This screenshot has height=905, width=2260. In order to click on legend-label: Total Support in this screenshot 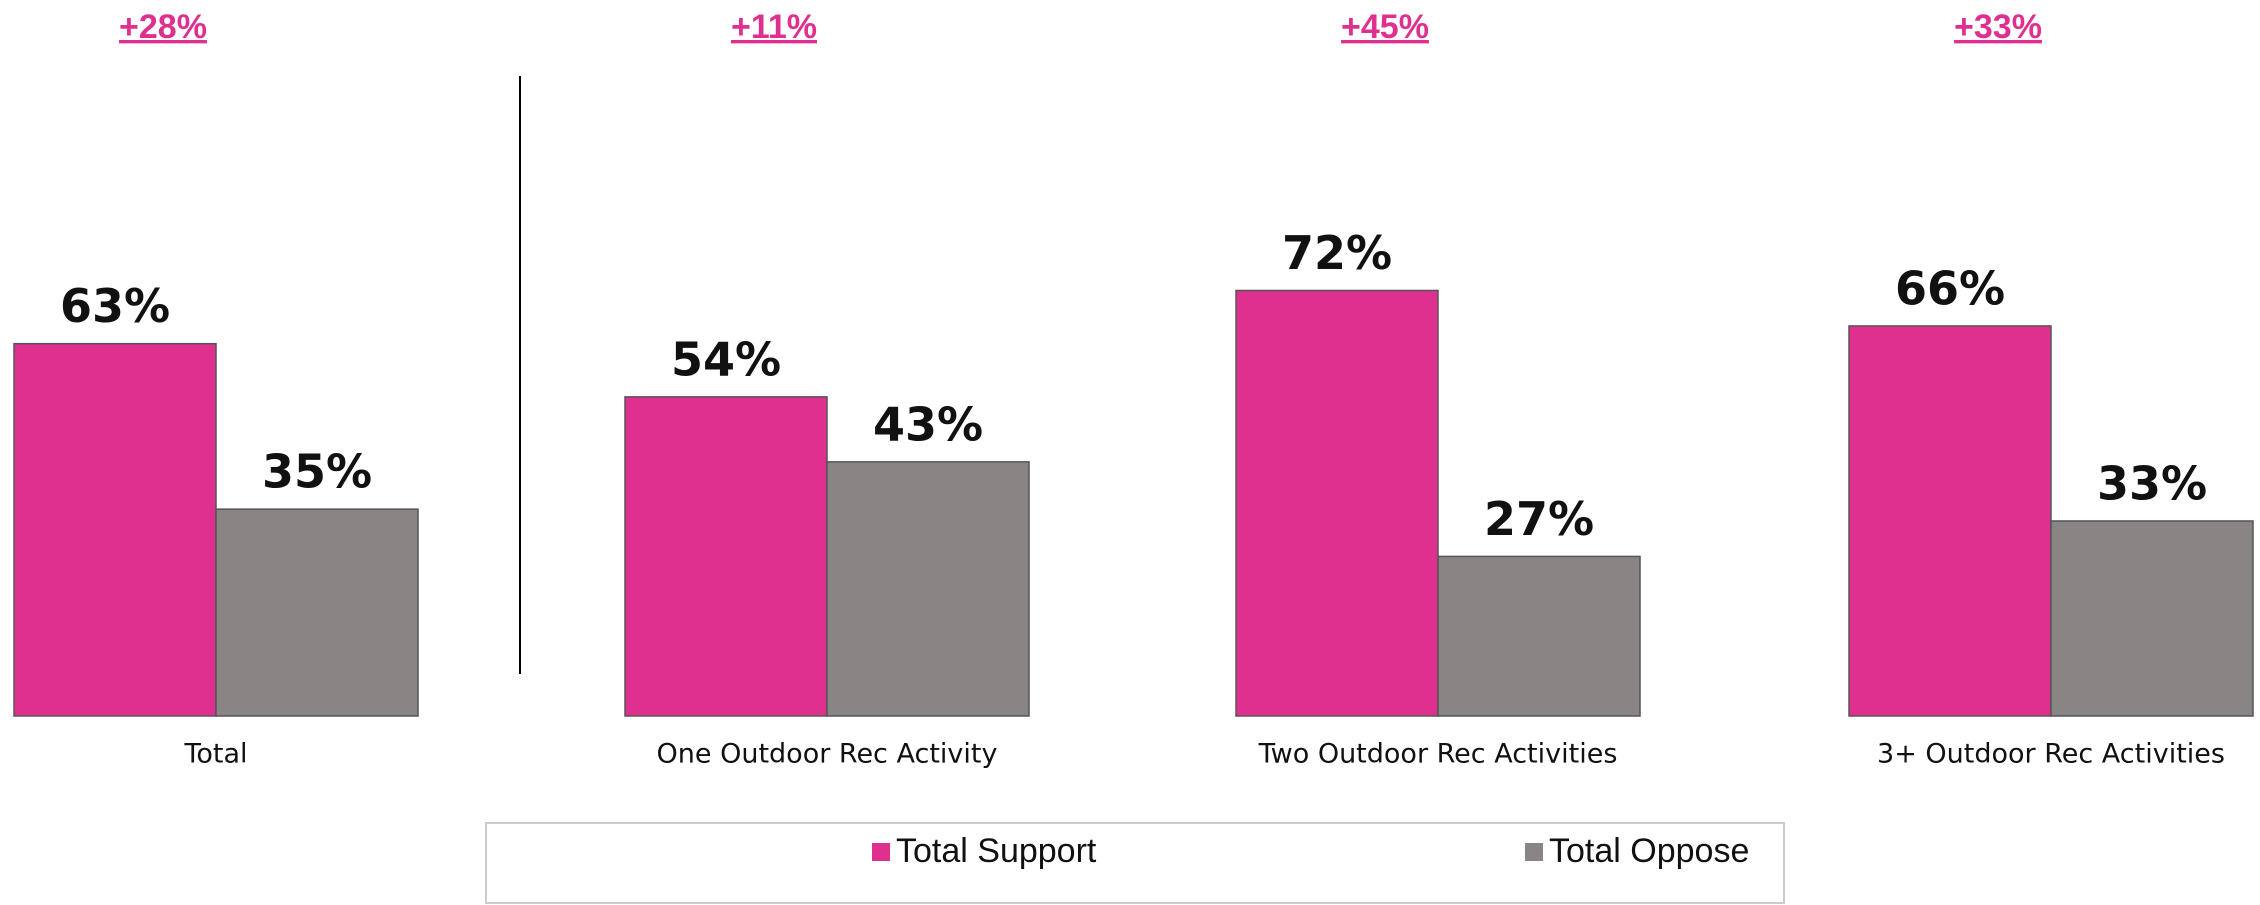, I will do `click(996, 851)`.